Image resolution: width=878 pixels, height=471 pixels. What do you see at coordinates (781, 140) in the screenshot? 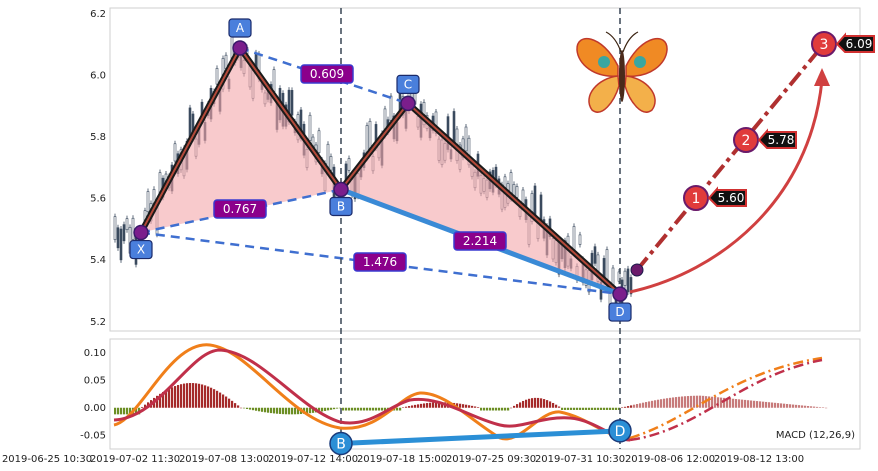
I see `target-value: 5.78` at bounding box center [781, 140].